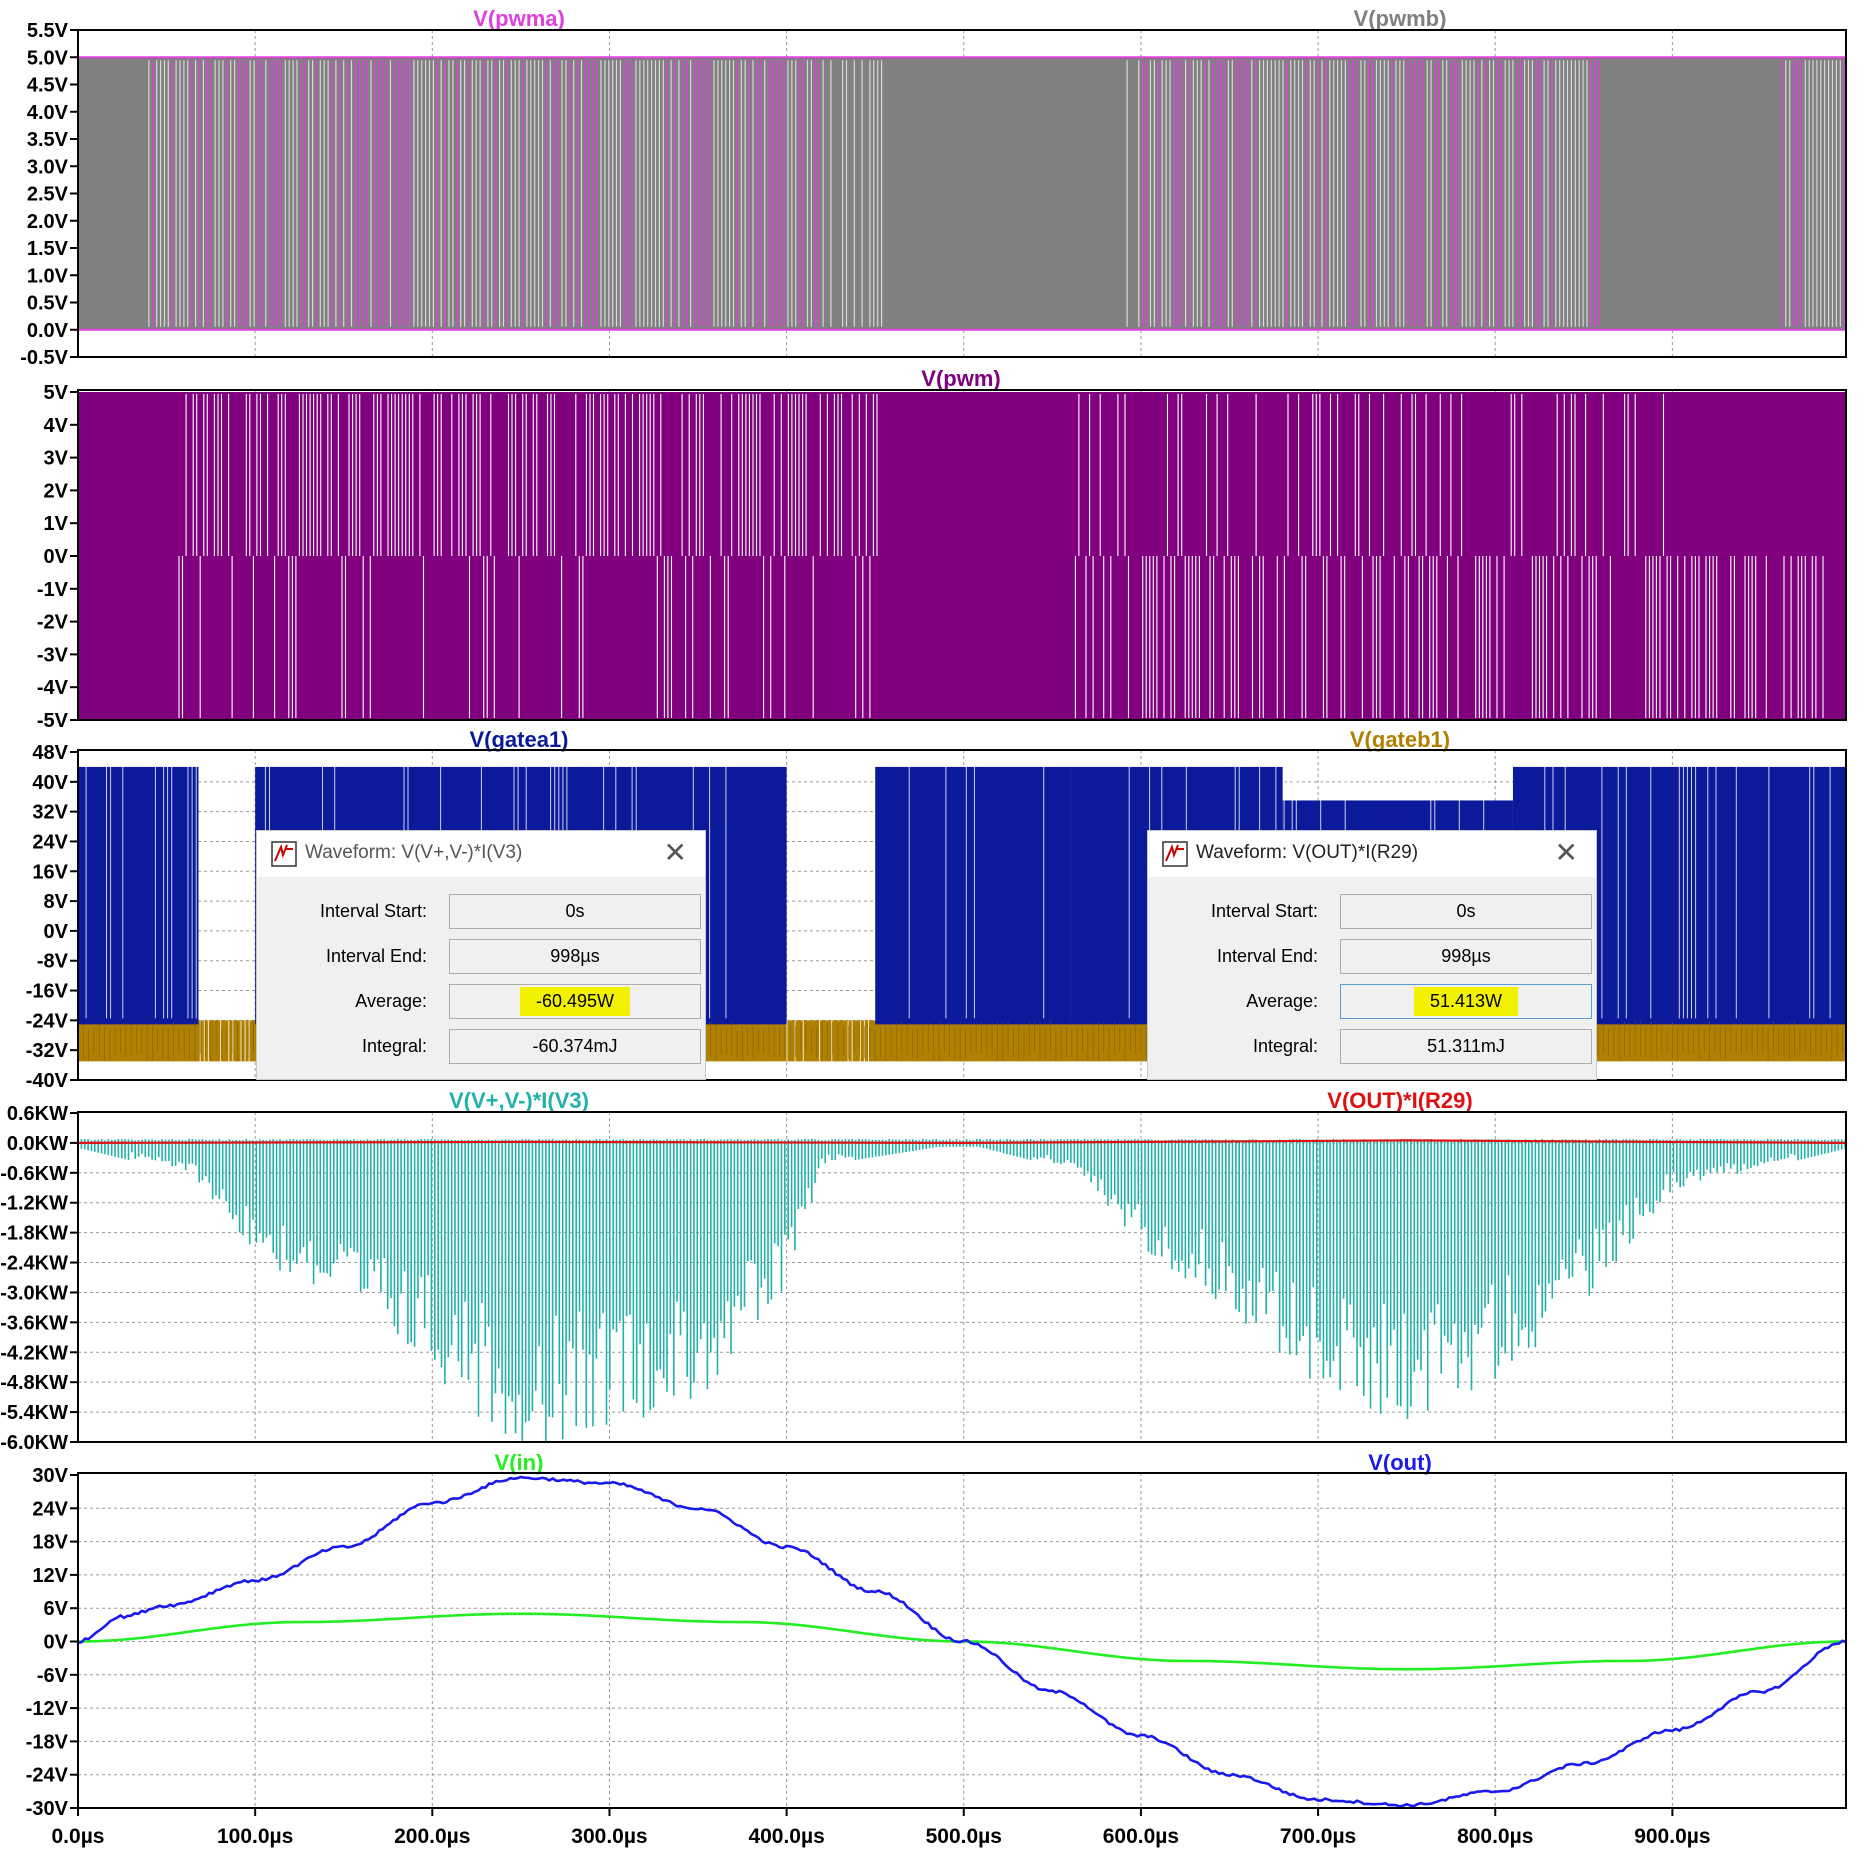 This screenshot has width=1865, height=1854. Describe the element at coordinates (960, 378) in the screenshot. I see `trace-label: V(pwm)` at that location.